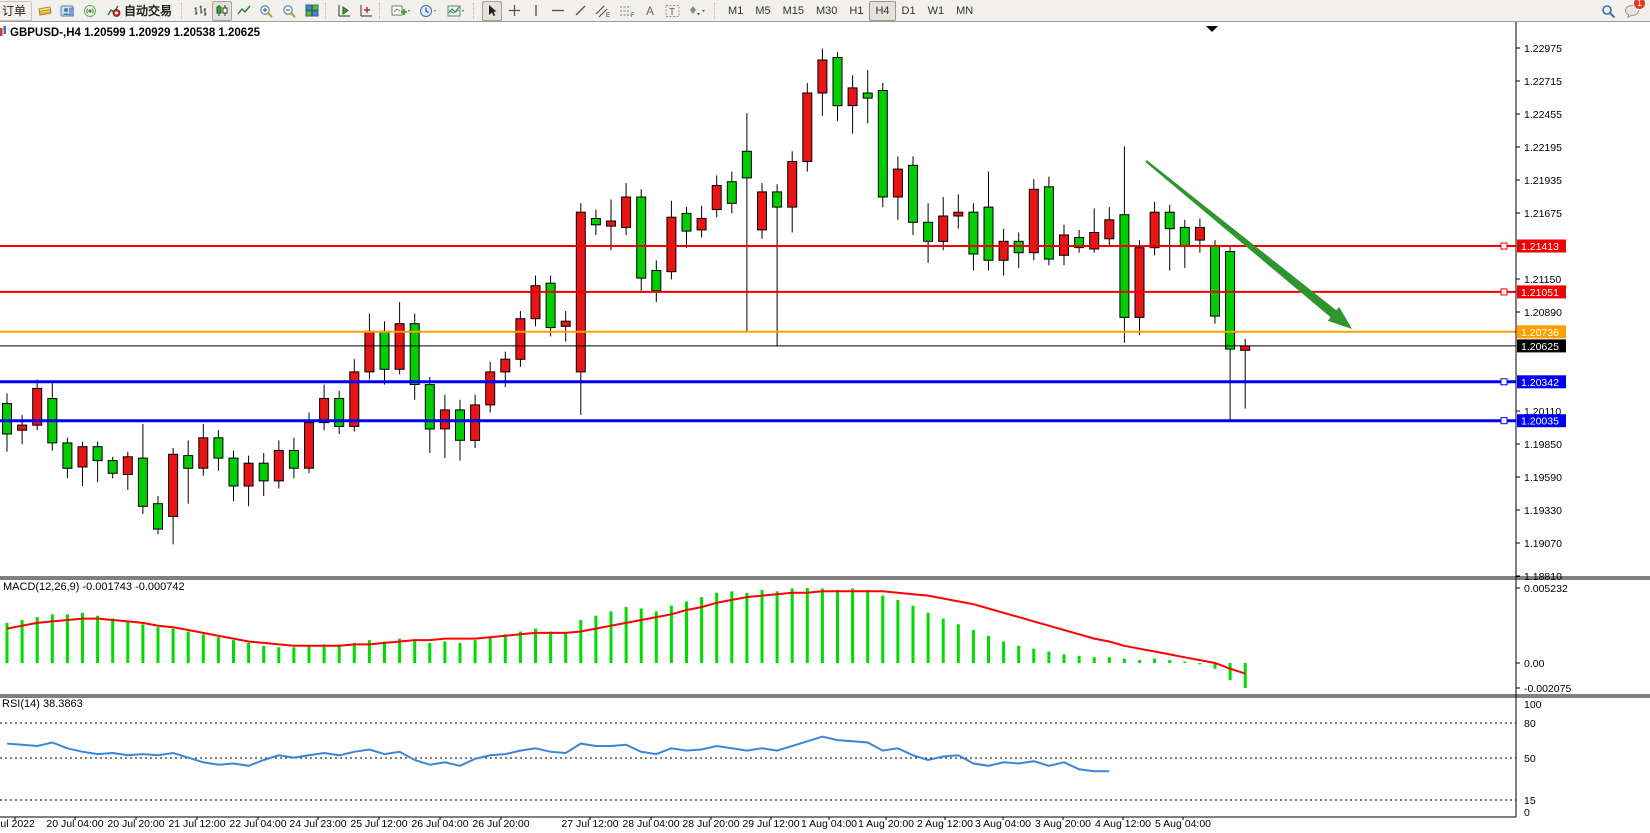 This screenshot has height=833, width=1650. Describe the element at coordinates (492, 10) in the screenshot. I see `cursor-tool-button` at that location.